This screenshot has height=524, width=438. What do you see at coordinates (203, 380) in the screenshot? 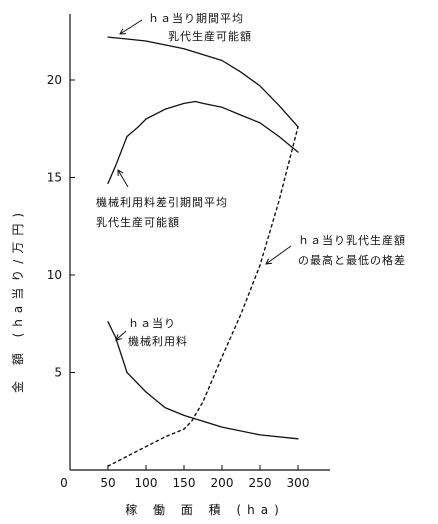
I see `series-line-machine-cost` at bounding box center [203, 380].